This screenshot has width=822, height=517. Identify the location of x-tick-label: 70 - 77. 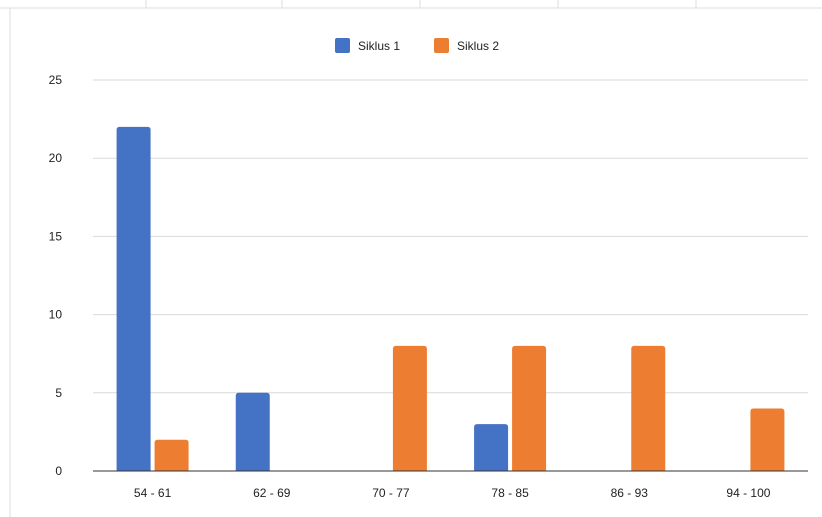
(391, 493).